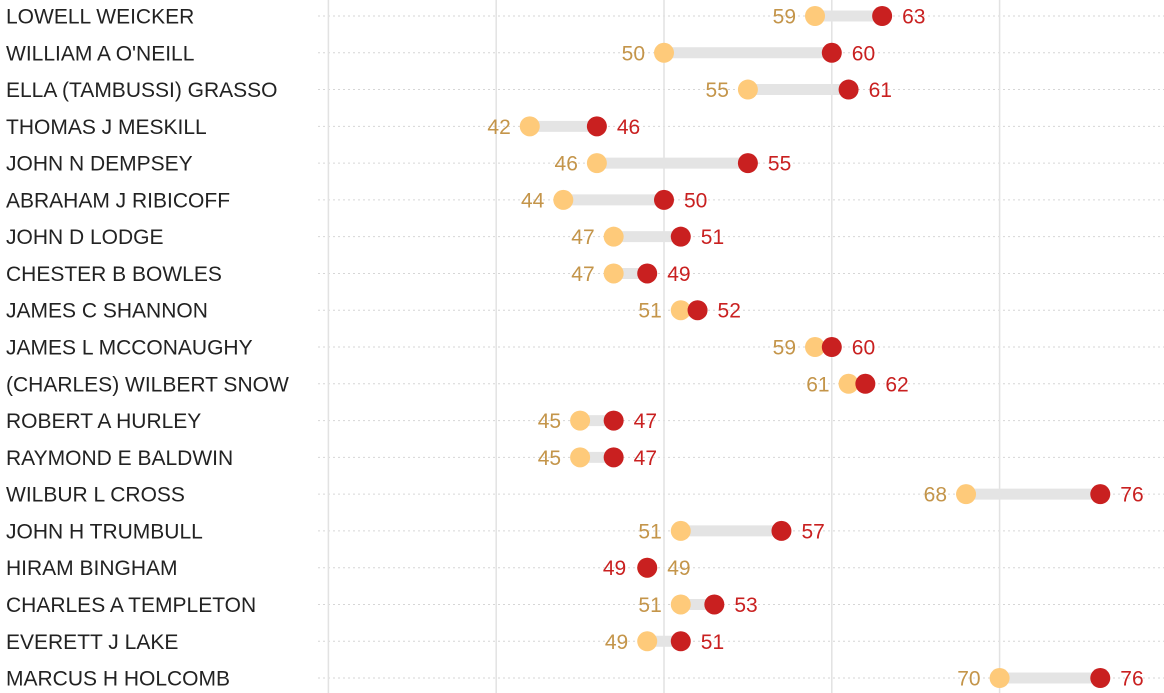 The image size is (1164, 693). What do you see at coordinates (348, 274) in the screenshot?
I see `chart-row: CHESTER B BOWLES 47 49` at bounding box center [348, 274].